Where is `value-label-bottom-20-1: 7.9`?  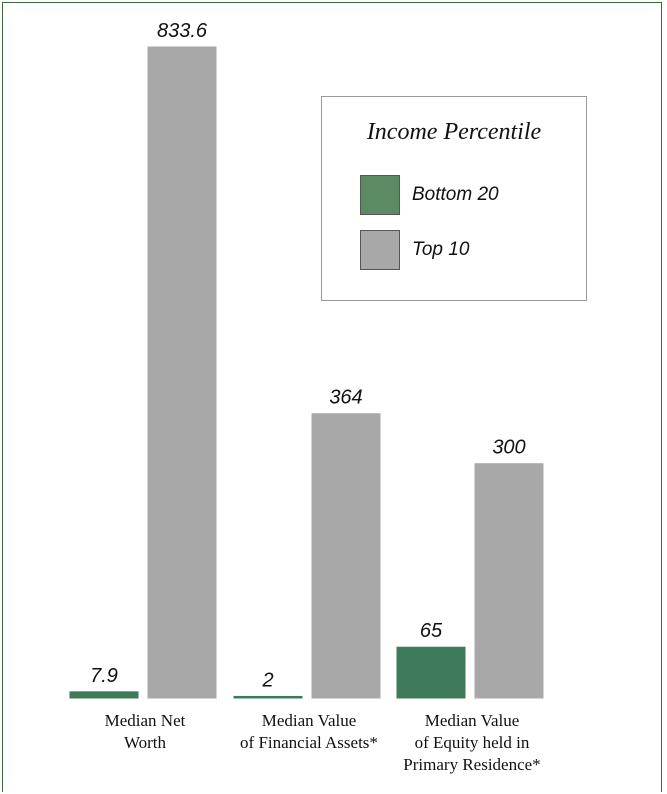
value-label-bottom-20-1: 7.9 is located at coordinates (104, 676).